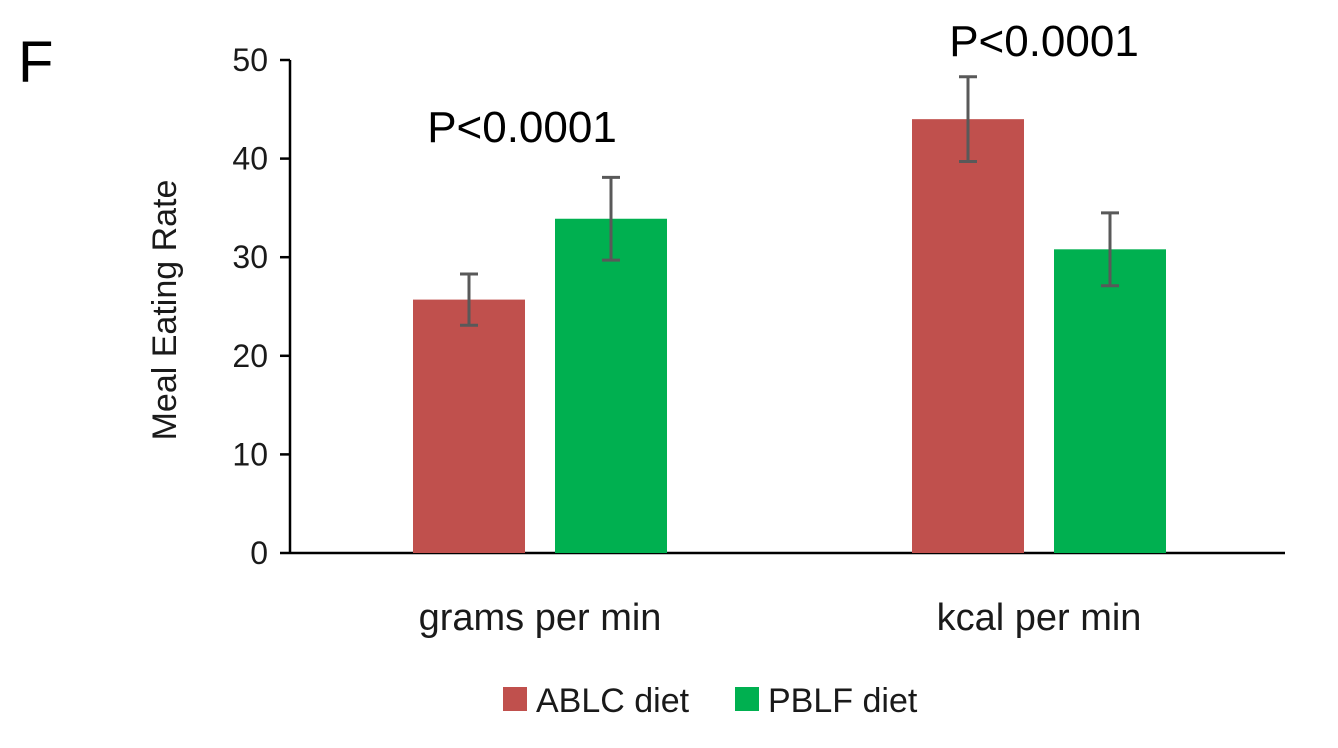 Image resolution: width=1338 pixels, height=748 pixels. What do you see at coordinates (1044, 41) in the screenshot?
I see `p-value-annotation-kcal: P<0.0001` at bounding box center [1044, 41].